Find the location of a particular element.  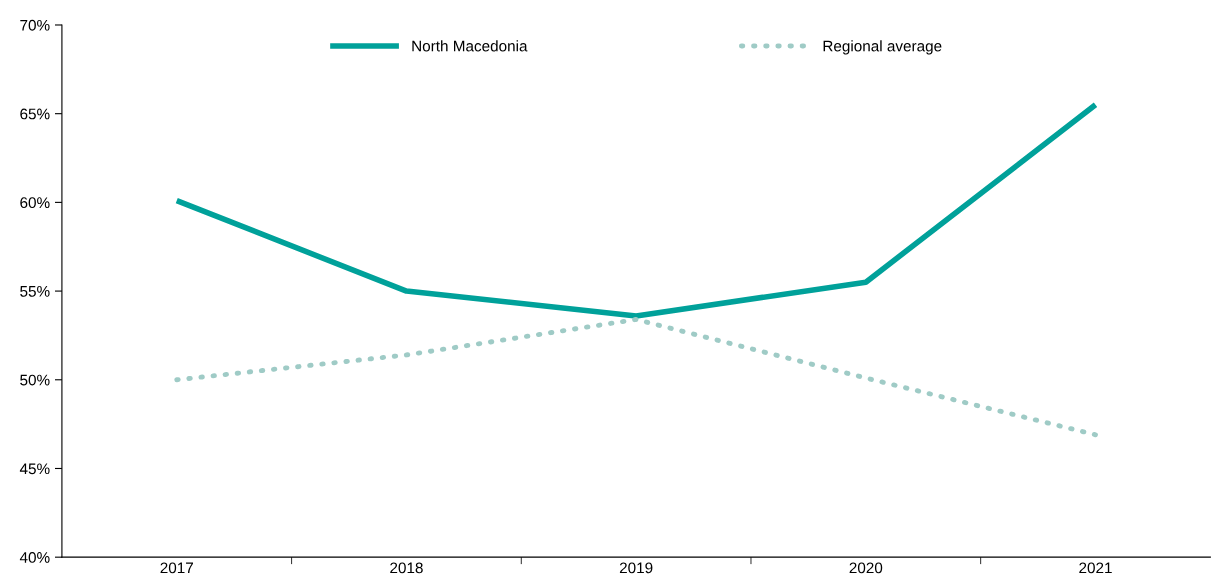

x-tick-label: 2020 is located at coordinates (866, 568).